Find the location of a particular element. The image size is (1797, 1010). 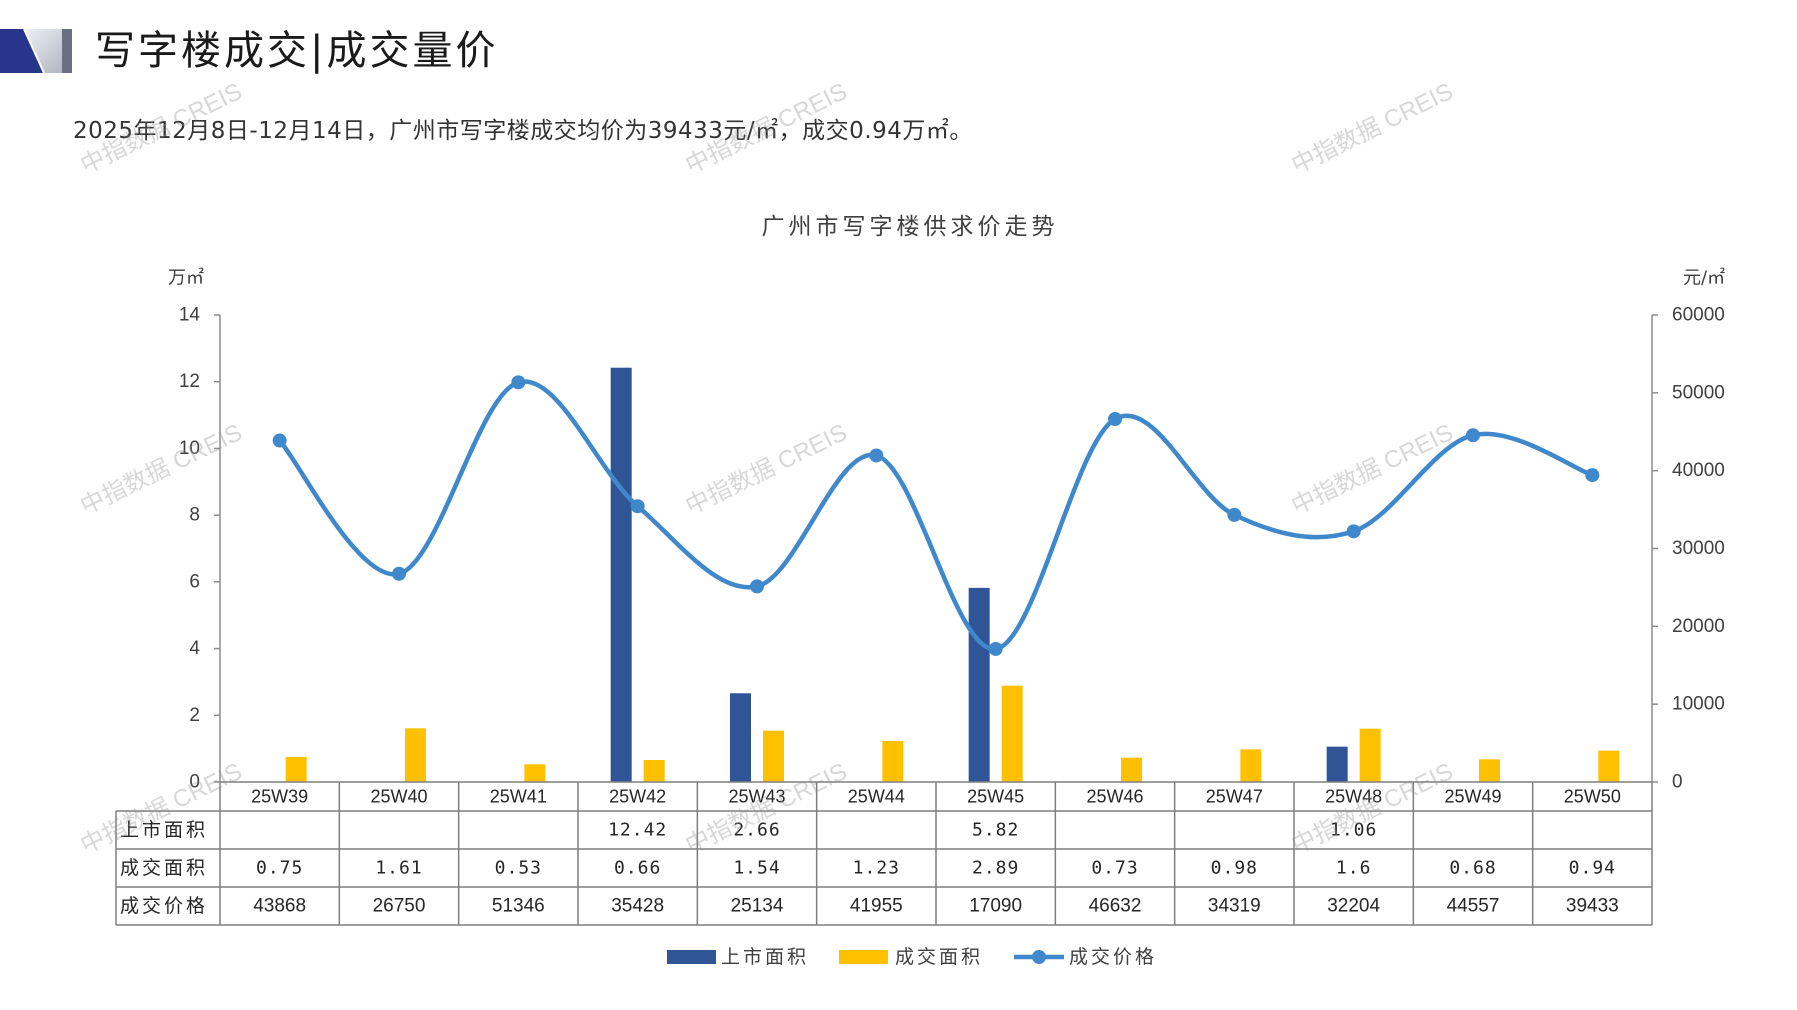

table-week-label: 25W44 is located at coordinates (876, 797).